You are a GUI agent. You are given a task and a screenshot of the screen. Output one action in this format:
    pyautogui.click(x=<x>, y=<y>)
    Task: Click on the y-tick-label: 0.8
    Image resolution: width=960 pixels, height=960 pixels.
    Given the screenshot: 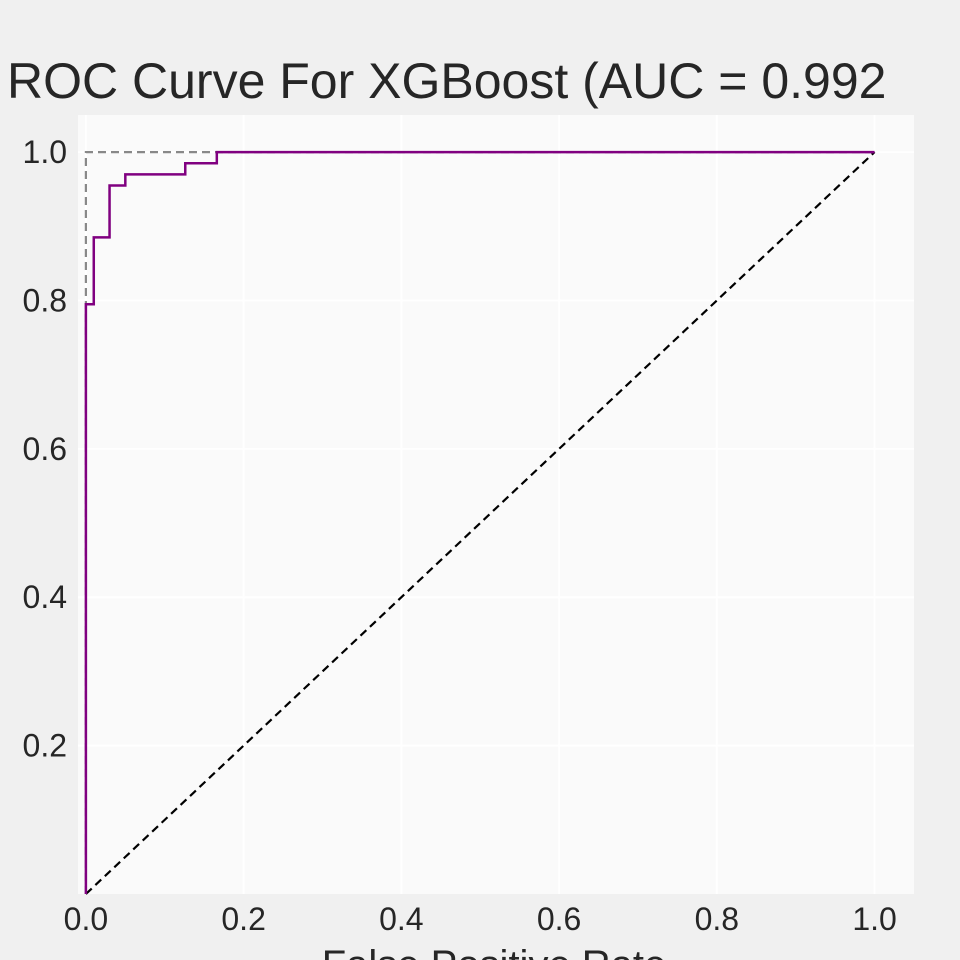 What is the action you would take?
    pyautogui.click(x=45, y=300)
    